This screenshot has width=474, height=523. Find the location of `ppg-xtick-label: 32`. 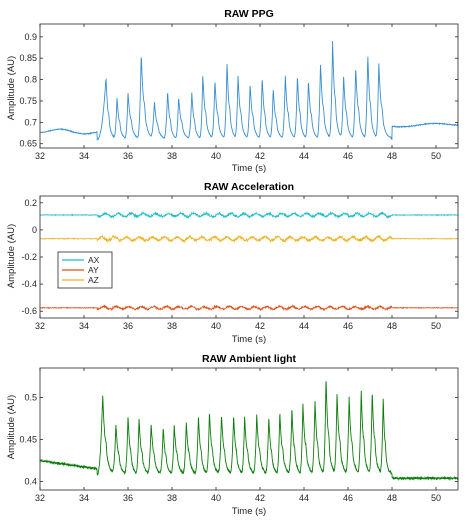

ppg-xtick-label: 32 is located at coordinates (40, 156).